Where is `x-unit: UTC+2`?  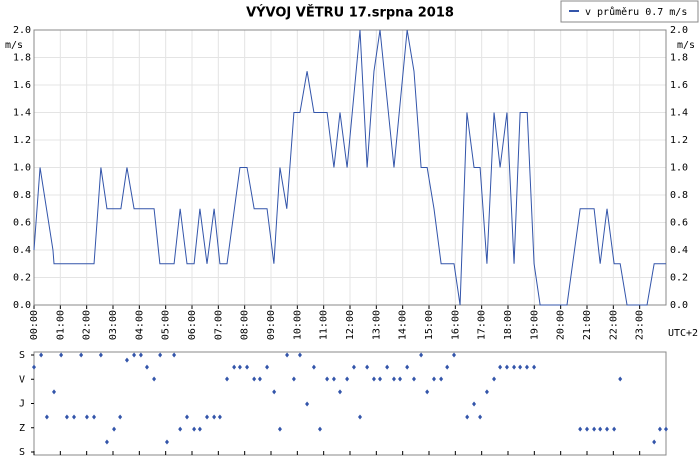
x-unit: UTC+2 is located at coordinates (683, 333).